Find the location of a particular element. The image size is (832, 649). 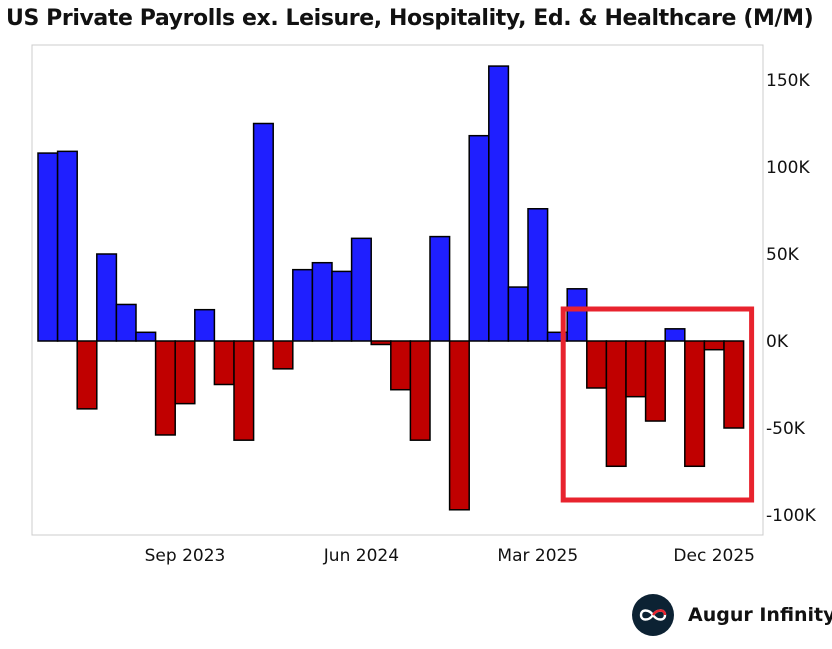

bar-jan-2024 is located at coordinates (205, 325).